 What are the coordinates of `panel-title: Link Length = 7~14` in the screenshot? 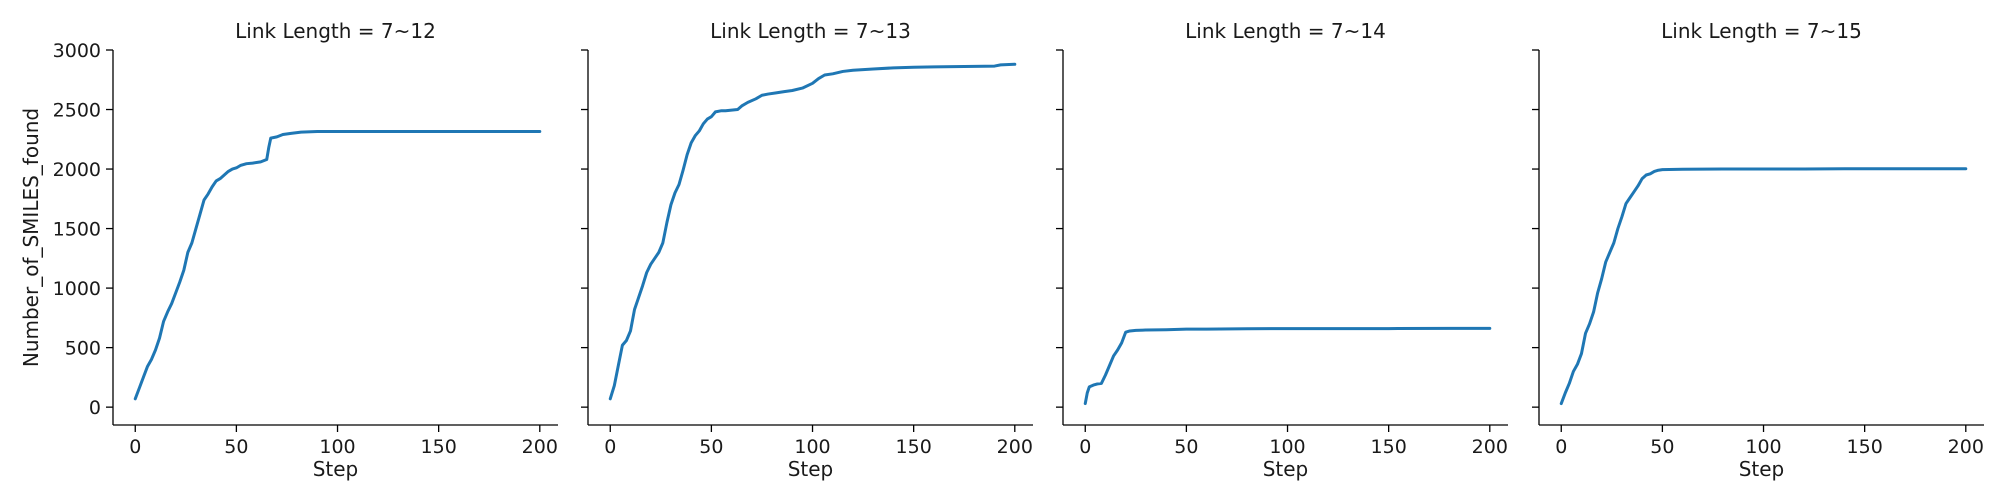 It's located at (1285, 31).